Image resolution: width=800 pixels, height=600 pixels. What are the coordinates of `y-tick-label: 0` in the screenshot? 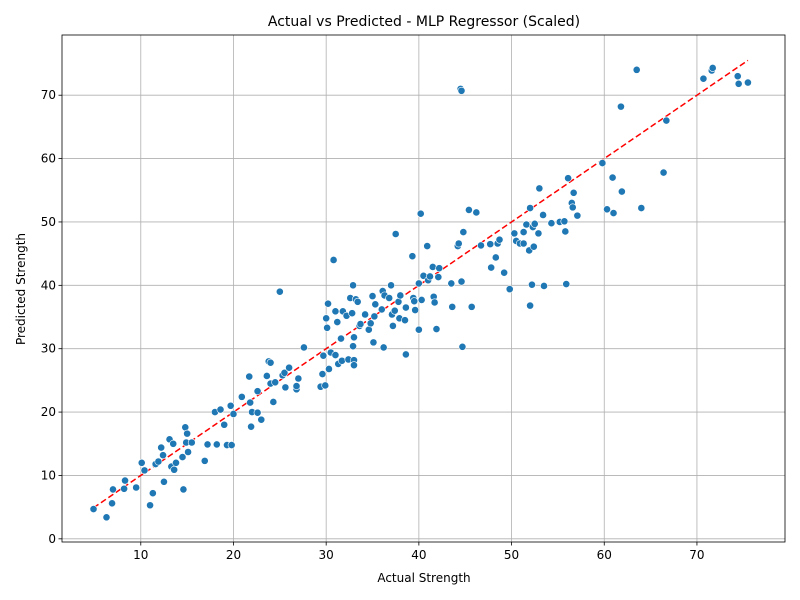 It's located at (52, 539).